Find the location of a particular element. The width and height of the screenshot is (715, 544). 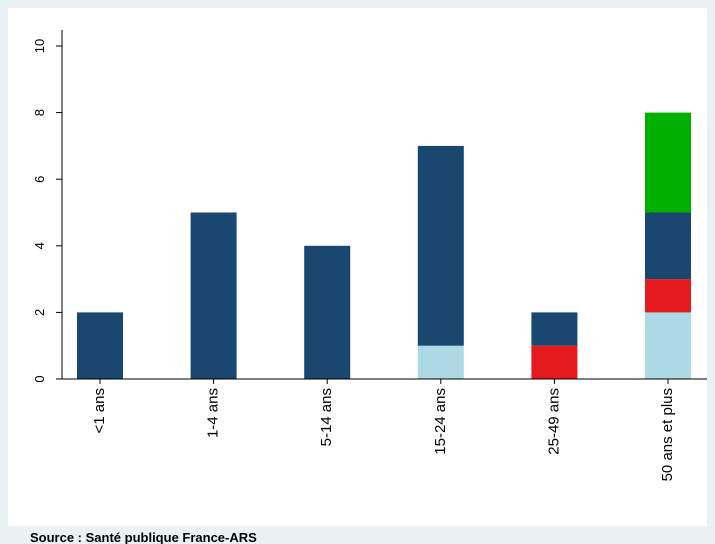

x-tick-label: 15-24 ans is located at coordinates (440, 421).